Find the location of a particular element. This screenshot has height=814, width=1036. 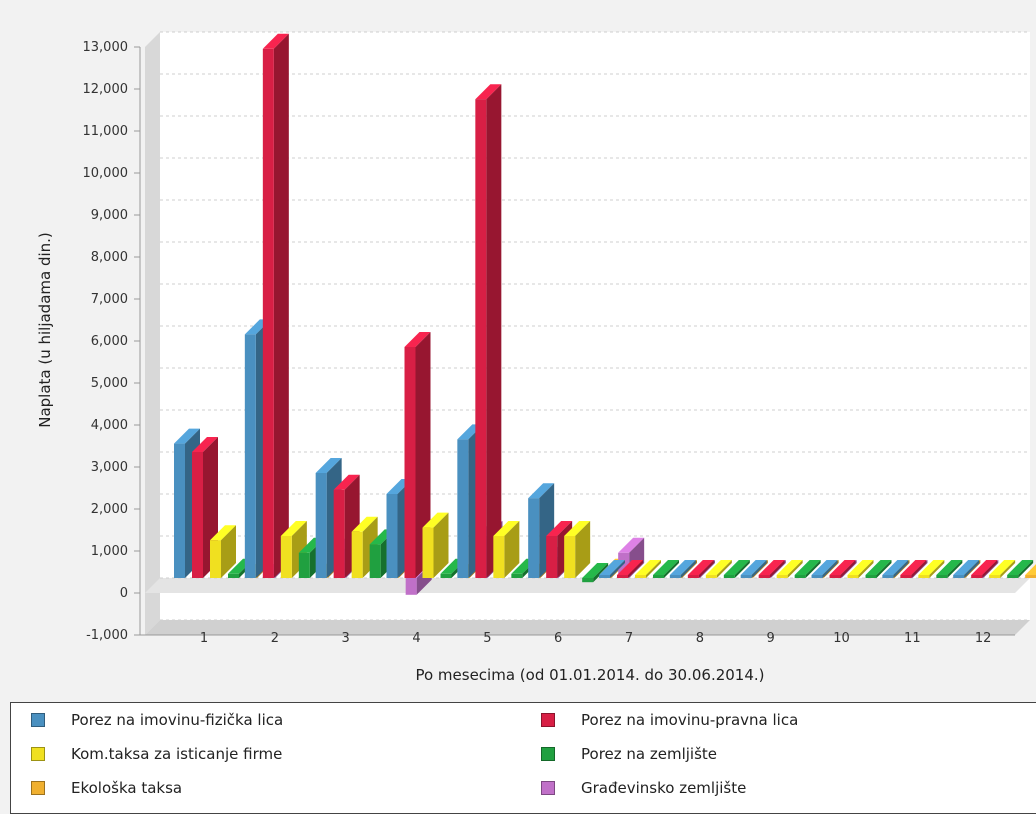

legend-item: Porez na imovinu-fizička lica is located at coordinates (157, 720).